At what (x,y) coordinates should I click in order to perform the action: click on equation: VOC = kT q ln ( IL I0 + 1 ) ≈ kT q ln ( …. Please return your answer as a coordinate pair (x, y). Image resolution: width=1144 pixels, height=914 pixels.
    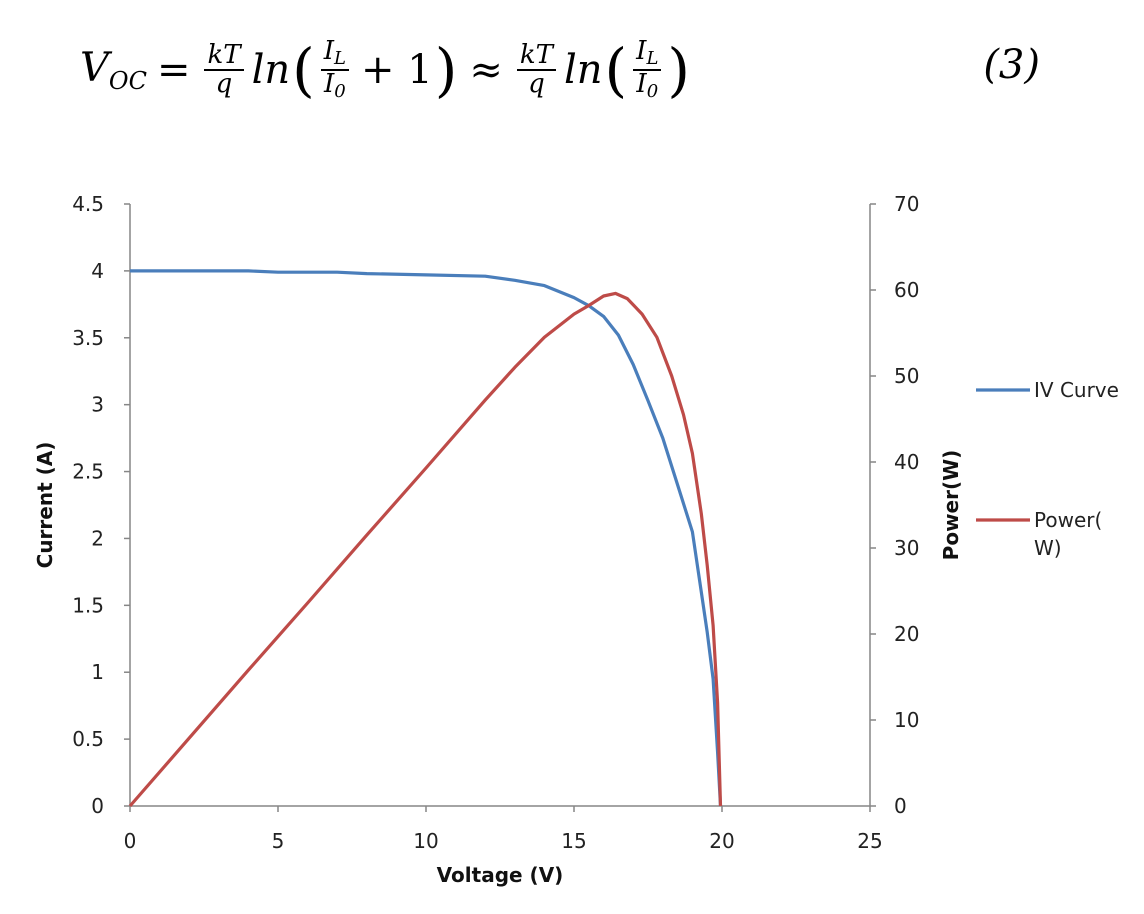
    Looking at the image, I should click on (560, 68).